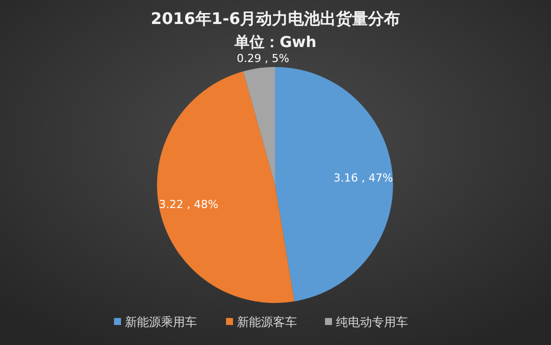 This screenshot has height=345, width=551. What do you see at coordinates (263, 58) in the screenshot?
I see `data-label: 0.29 , 5%` at bounding box center [263, 58].